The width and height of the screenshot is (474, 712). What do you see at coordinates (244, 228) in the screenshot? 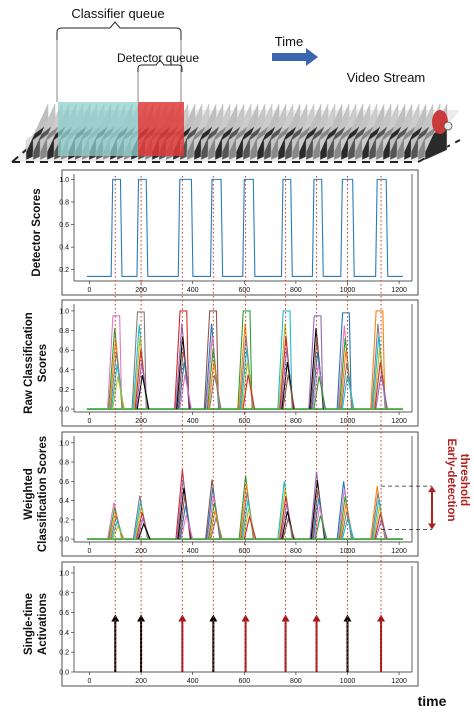
I see `detector-score-line` at bounding box center [244, 228].